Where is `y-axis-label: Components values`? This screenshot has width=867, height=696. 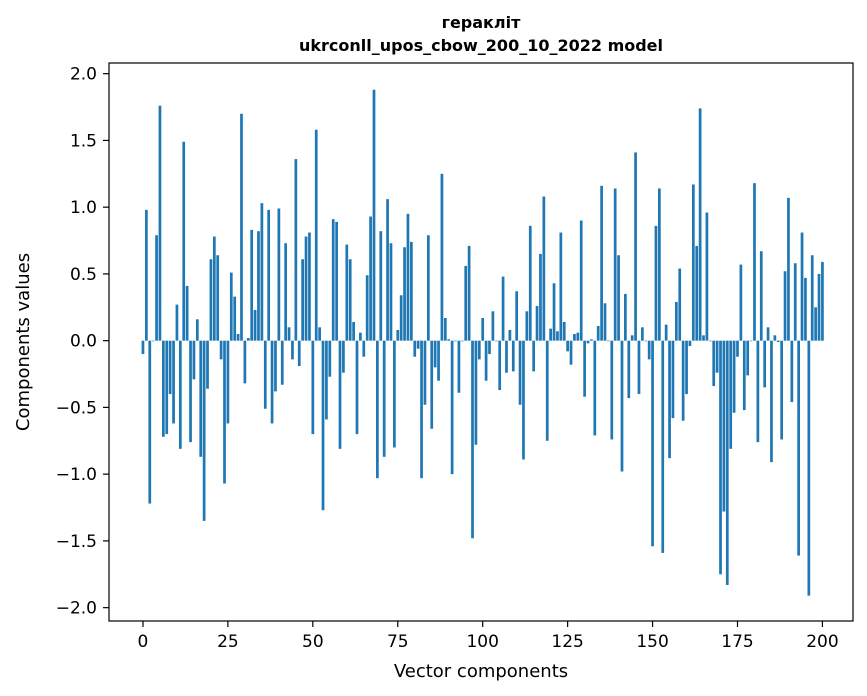 y-axis-label: Components values is located at coordinates (23, 342).